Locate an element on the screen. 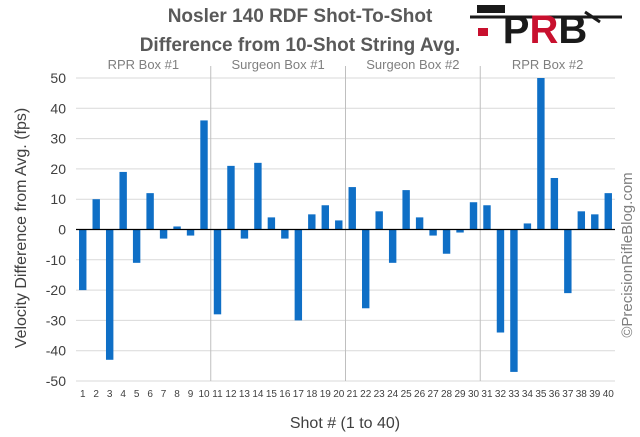 The image size is (640, 437). y-axis-tick-labels: 50 40 30 20 10 0 -10 -20 -30 -40 -50 is located at coordinates (56, 229).